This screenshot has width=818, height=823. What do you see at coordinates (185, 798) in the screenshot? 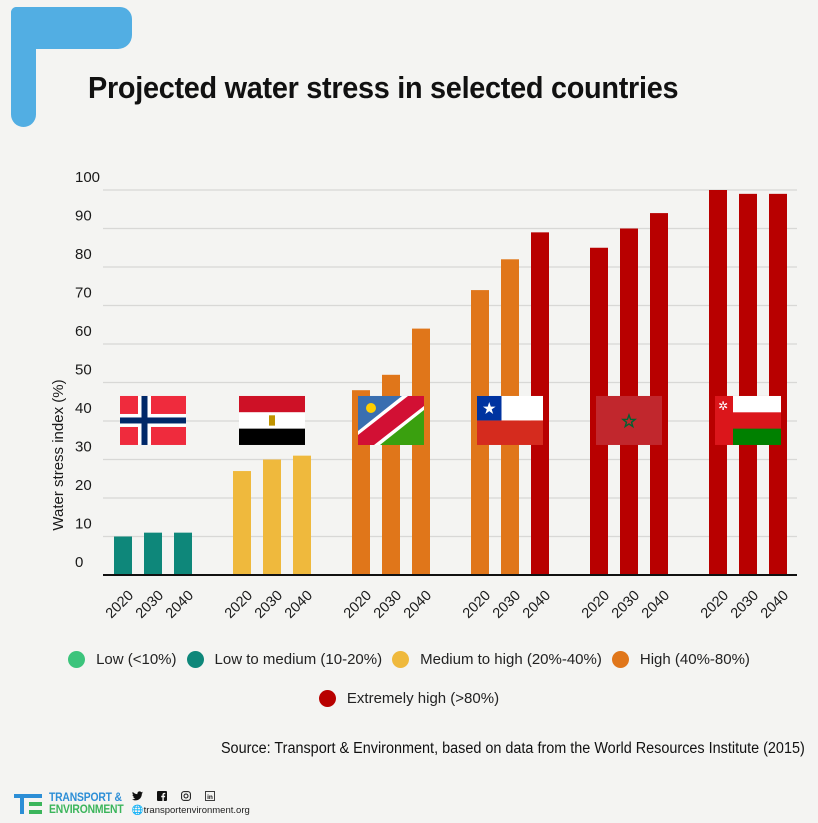
I see `instagram-icon` at bounding box center [185, 798].